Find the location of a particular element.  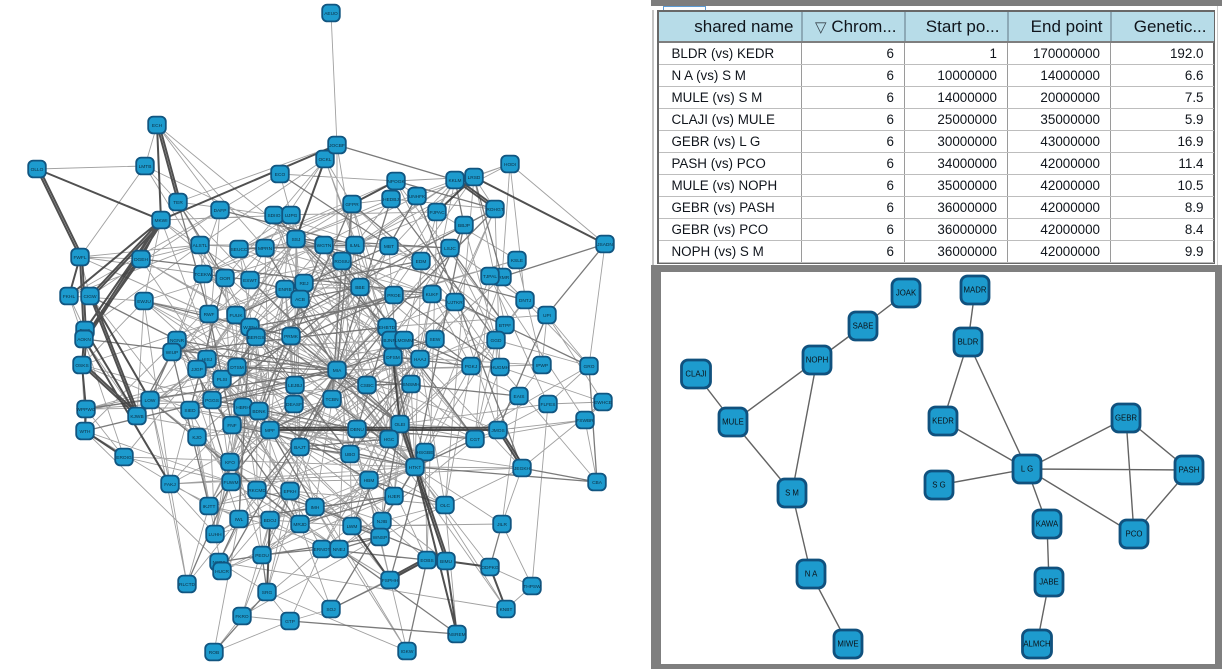

svg-text: WNSP is located at coordinates (380, 538).